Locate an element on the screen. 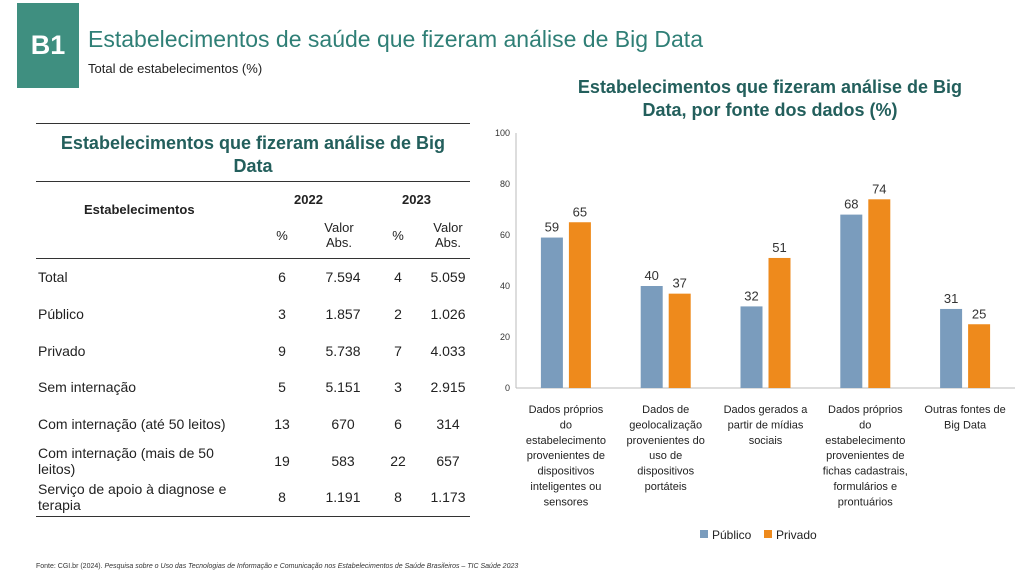  cell-pct-2022: 6 is located at coordinates (282, 277).